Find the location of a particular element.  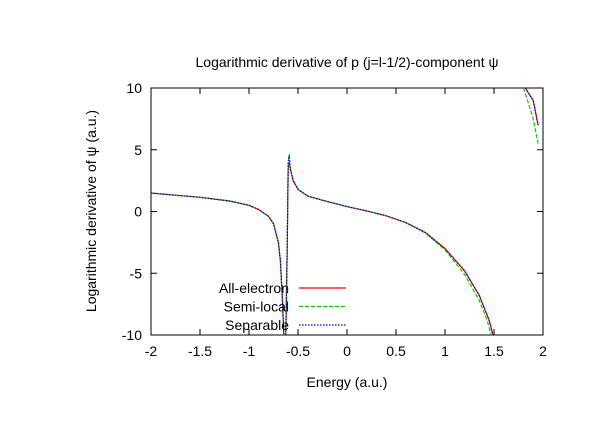

x-tick-label: 2 is located at coordinates (543, 351).